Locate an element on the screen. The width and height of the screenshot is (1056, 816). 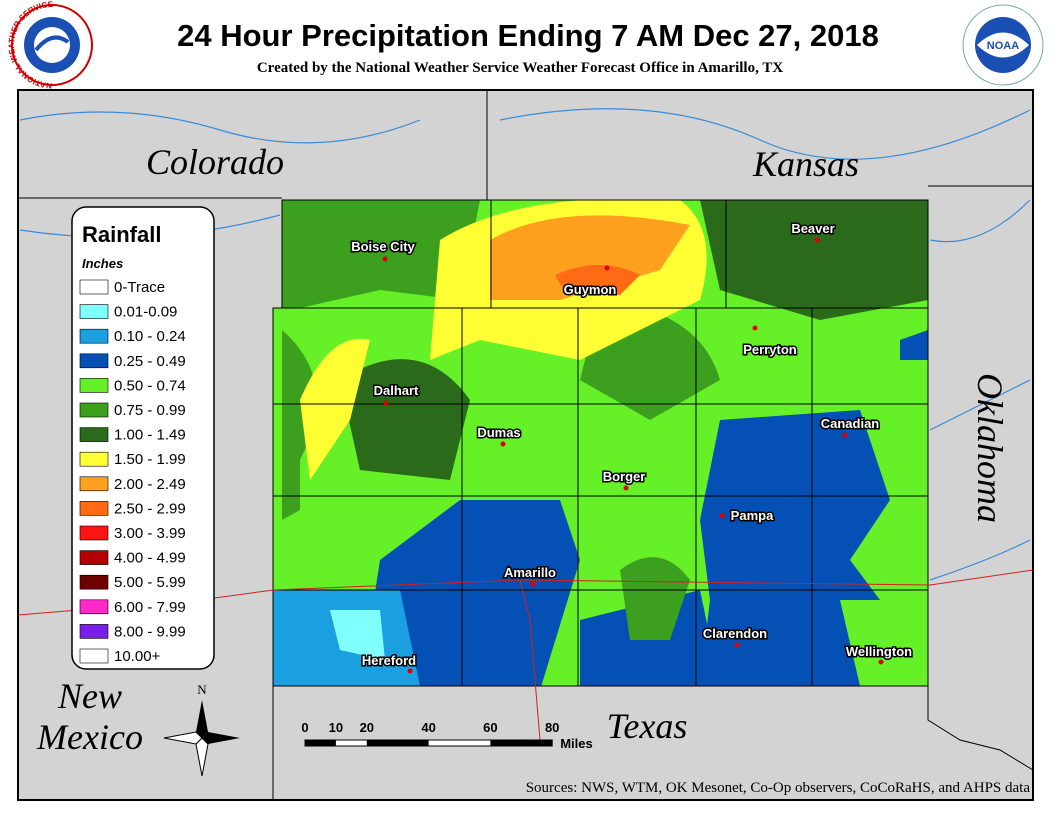
scale-unit: Miles is located at coordinates (576, 743).